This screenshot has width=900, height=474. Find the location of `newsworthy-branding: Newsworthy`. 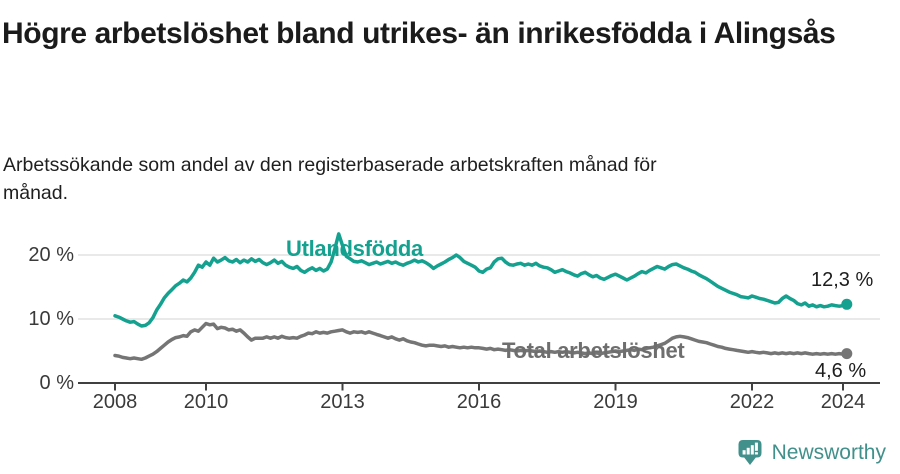

newsworthy-branding: Newsworthy is located at coordinates (811, 453).